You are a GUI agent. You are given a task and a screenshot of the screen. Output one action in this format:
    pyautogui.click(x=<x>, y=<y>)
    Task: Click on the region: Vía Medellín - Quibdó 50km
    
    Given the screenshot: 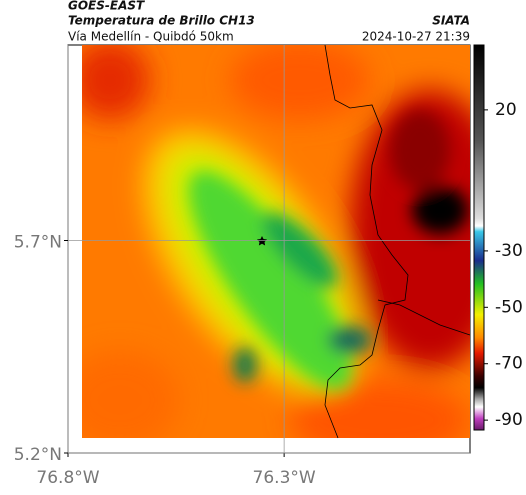 What is the action you would take?
    pyautogui.click(x=151, y=37)
    